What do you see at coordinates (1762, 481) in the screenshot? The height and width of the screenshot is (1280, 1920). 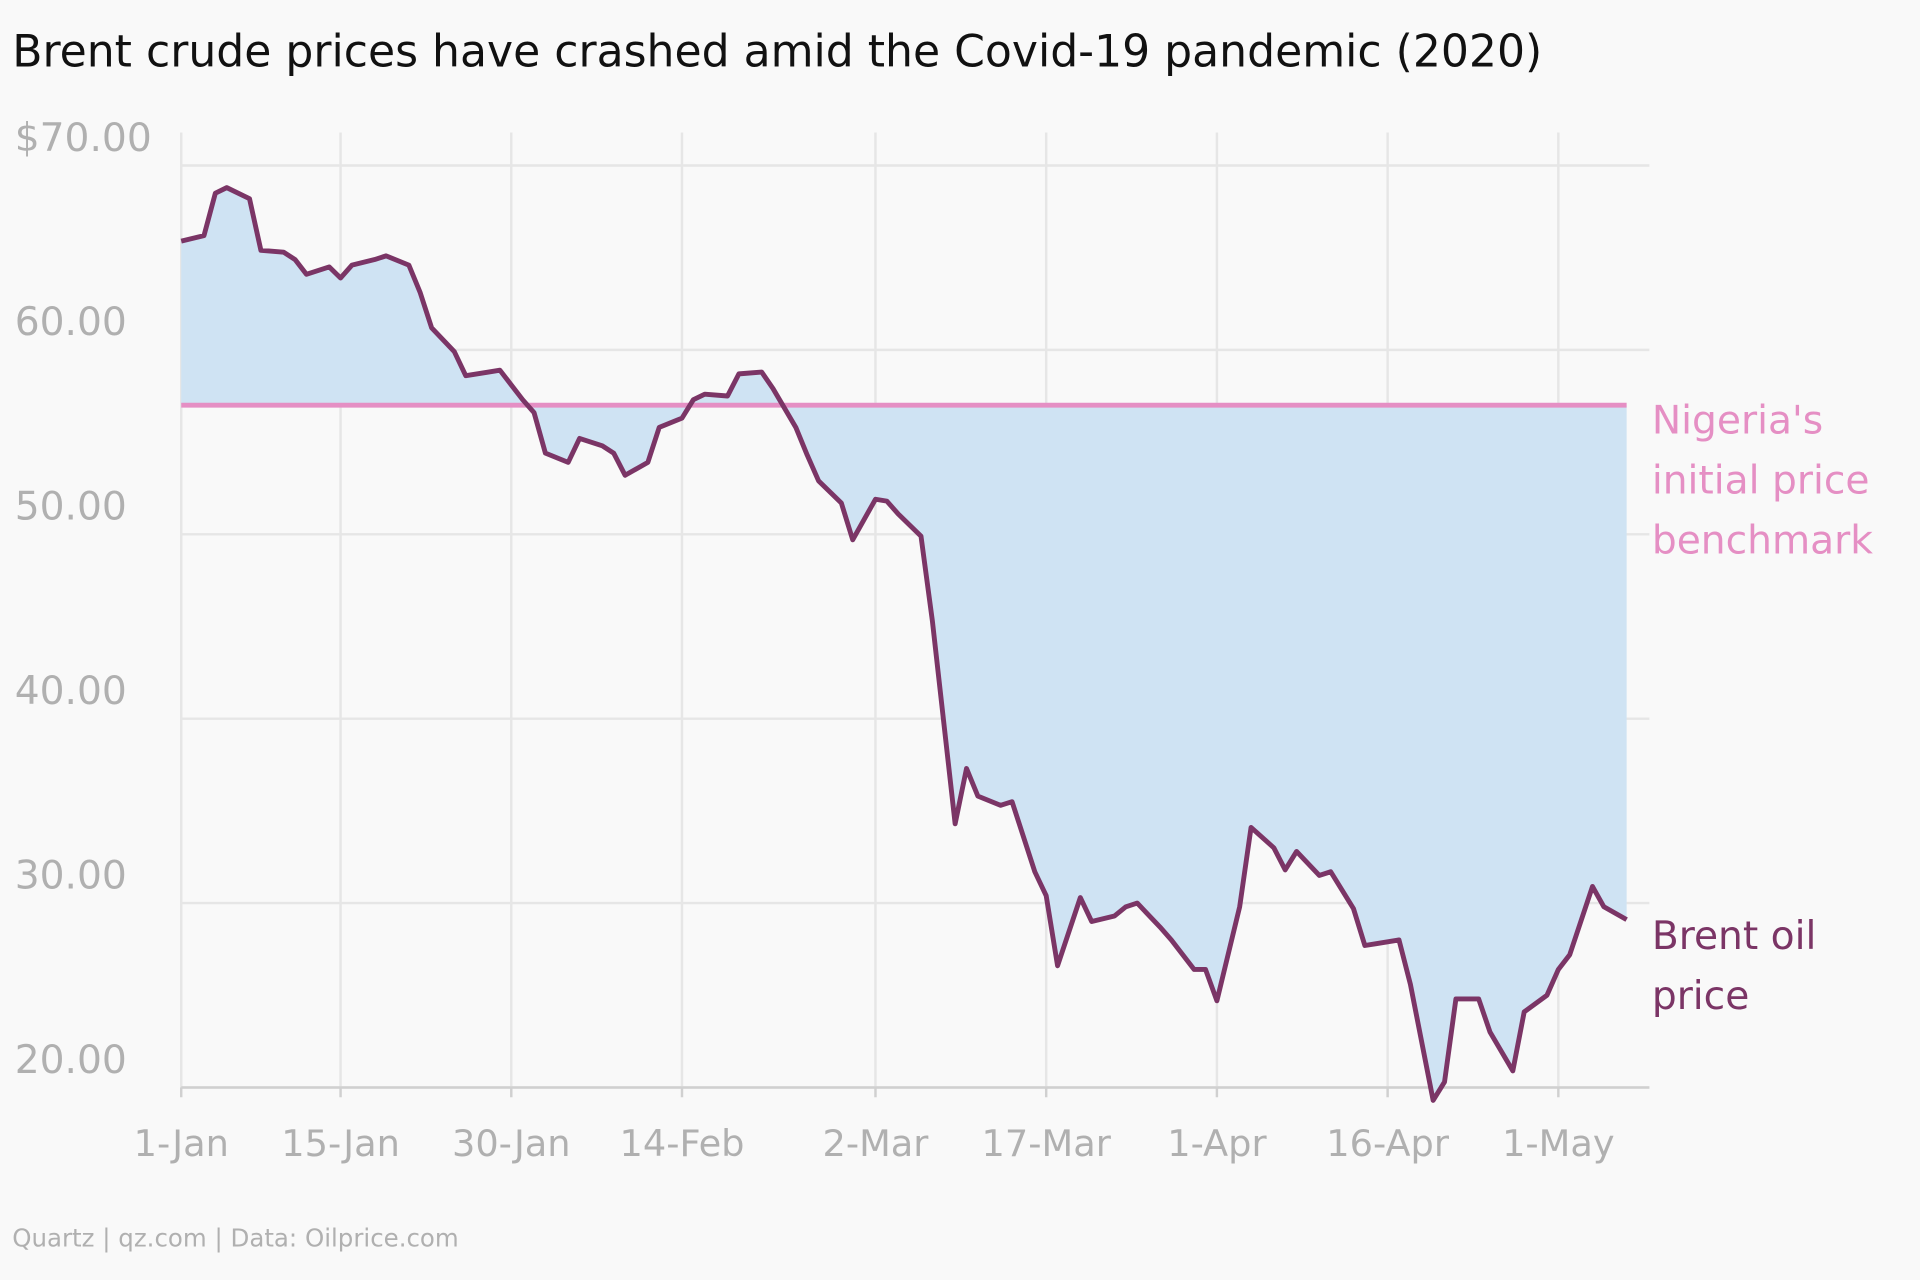 I see `benchmark-label: Nigeria's initial price benchmark` at bounding box center [1762, 481].